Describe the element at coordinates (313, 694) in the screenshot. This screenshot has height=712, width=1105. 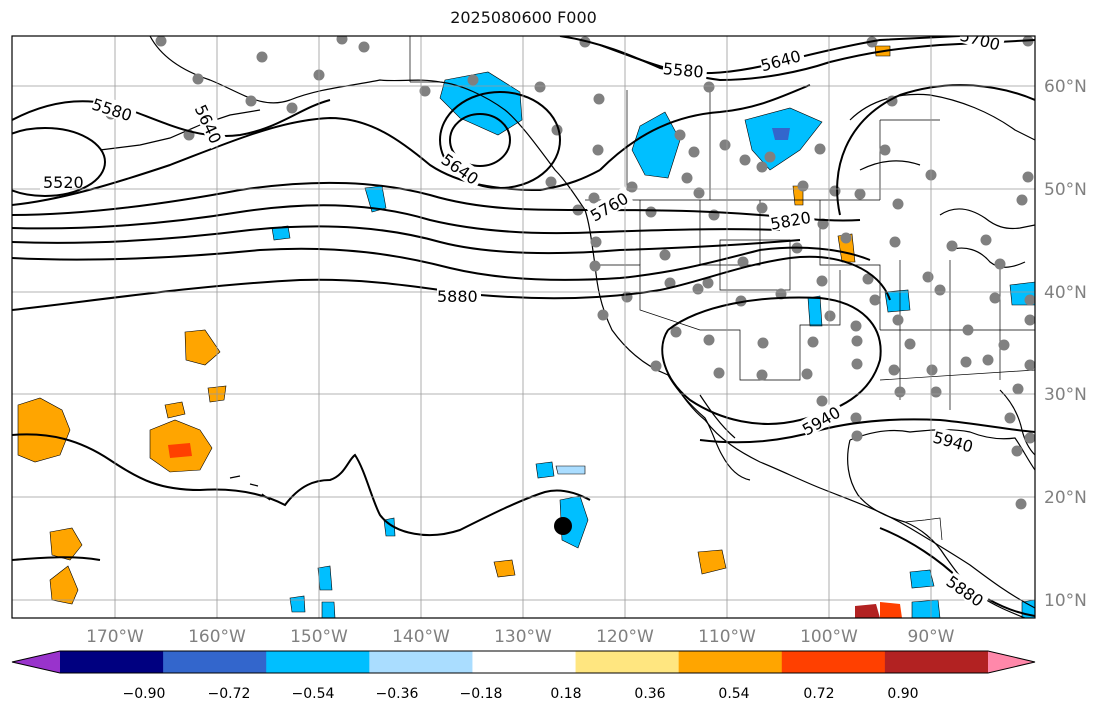
I see `cb-tick-label: −0.54` at that location.